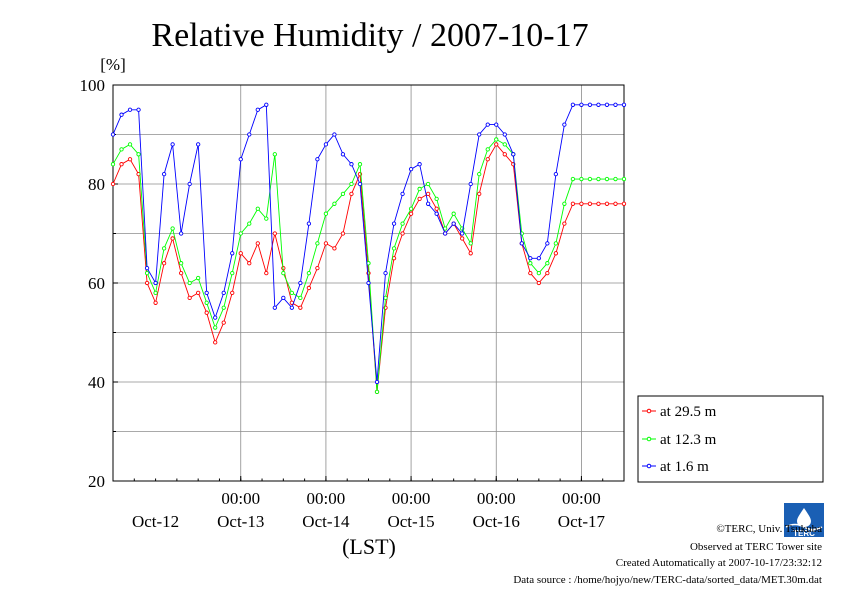 The height and width of the screenshot is (595, 842). What do you see at coordinates (496, 498) in the screenshot?
I see `x-time-label-3: 00:00` at bounding box center [496, 498].